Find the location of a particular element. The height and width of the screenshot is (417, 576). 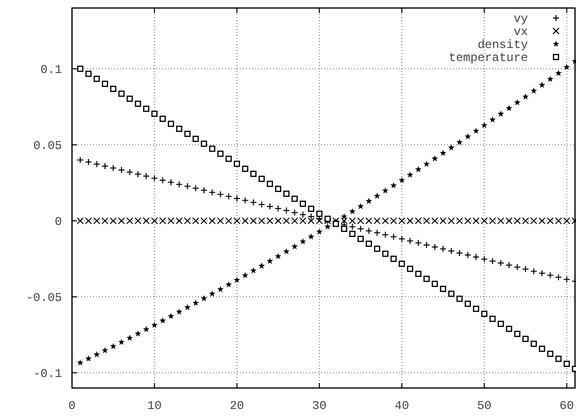

y-tick-label: -0.05 is located at coordinates (44, 297).